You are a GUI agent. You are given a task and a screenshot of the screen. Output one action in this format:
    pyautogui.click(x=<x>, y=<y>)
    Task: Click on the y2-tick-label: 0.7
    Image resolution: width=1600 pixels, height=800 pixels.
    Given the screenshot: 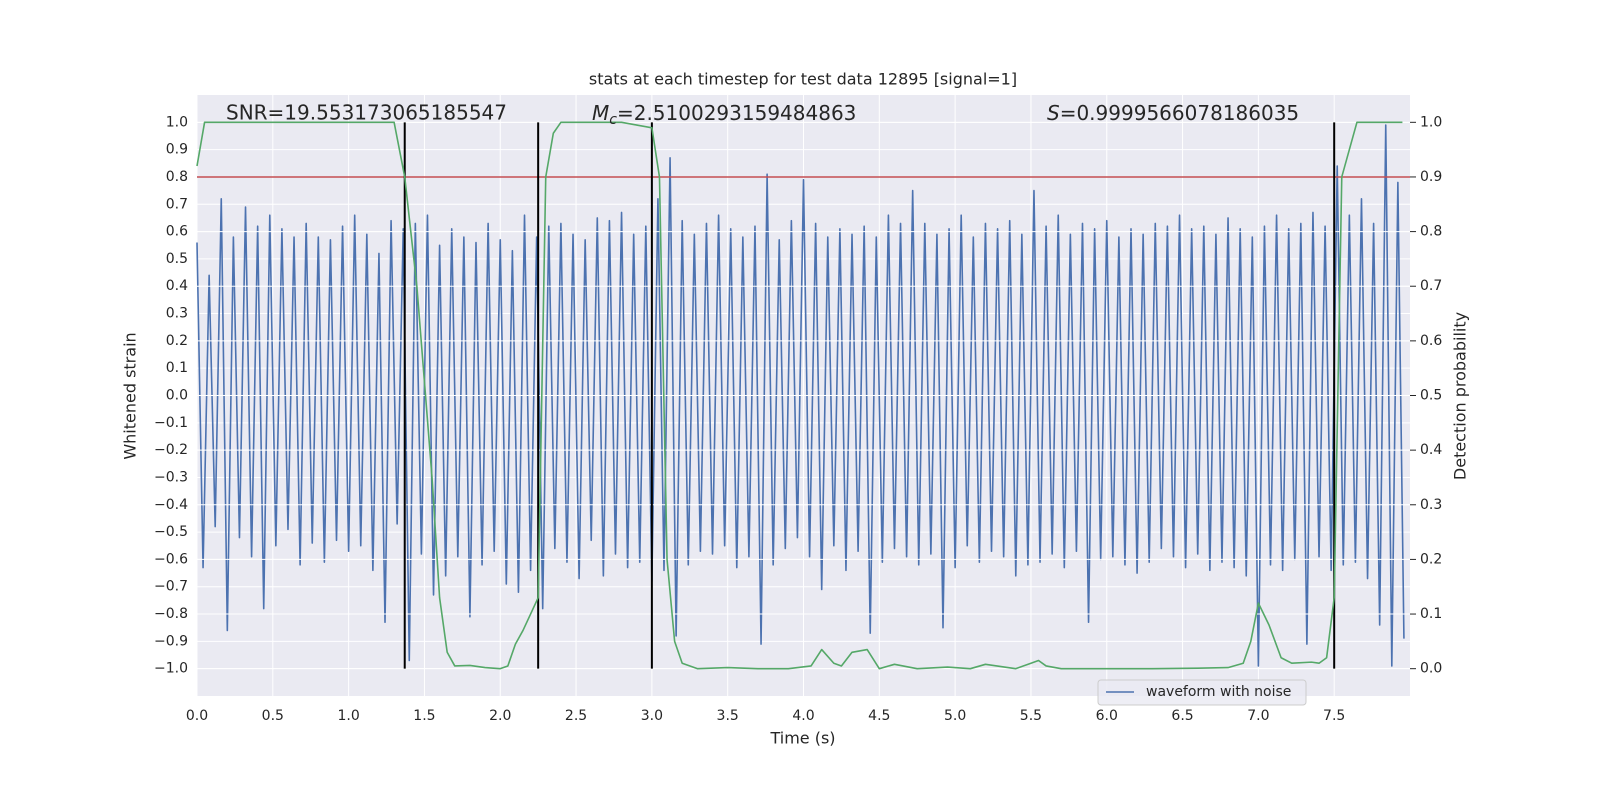 What is the action you would take?
    pyautogui.click(x=1431, y=286)
    